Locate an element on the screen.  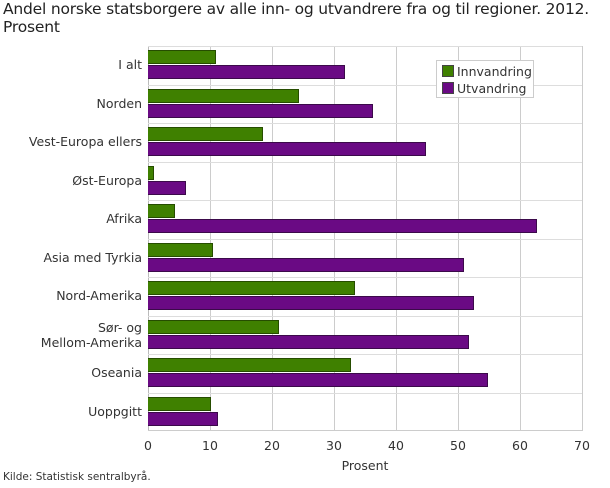
category-label: Øst-Europa is located at coordinates (107, 180).